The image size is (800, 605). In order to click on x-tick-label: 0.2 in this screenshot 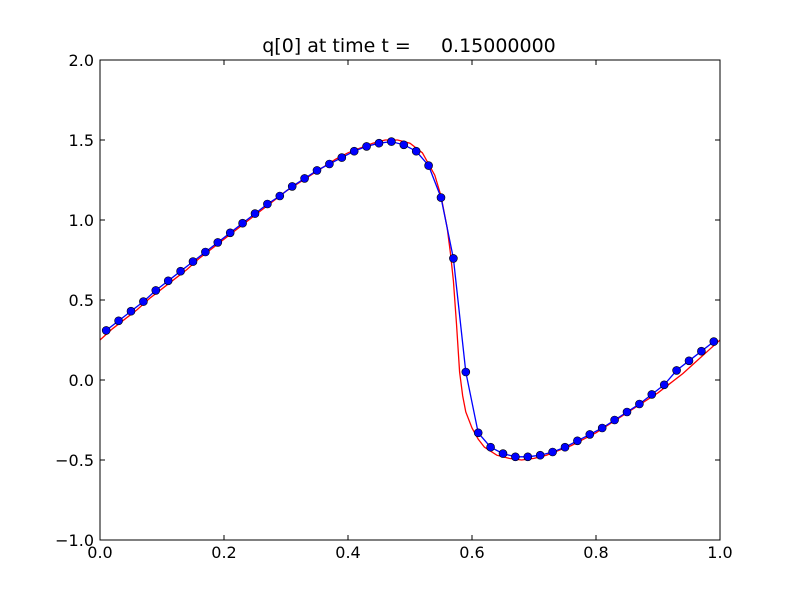, I will do `click(223, 552)`.